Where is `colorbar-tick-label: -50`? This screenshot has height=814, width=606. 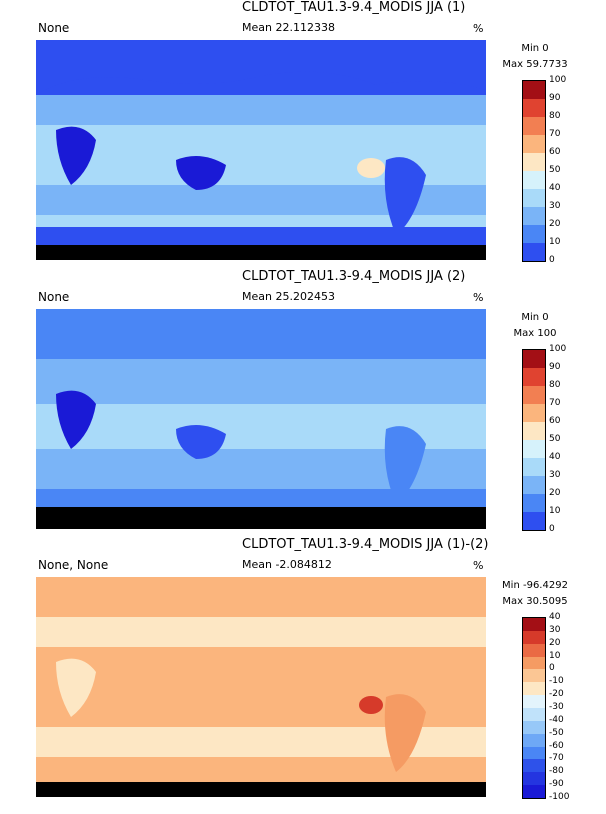 colorbar-tick-label: -50 is located at coordinates (556, 732).